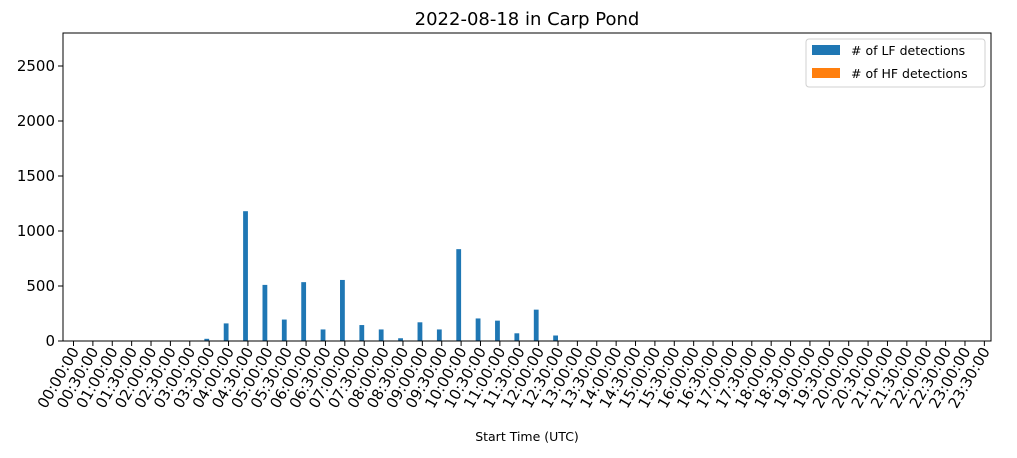 The width and height of the screenshot is (1017, 458). Describe the element at coordinates (36, 231) in the screenshot. I see `y-tick-label: 1000` at that location.